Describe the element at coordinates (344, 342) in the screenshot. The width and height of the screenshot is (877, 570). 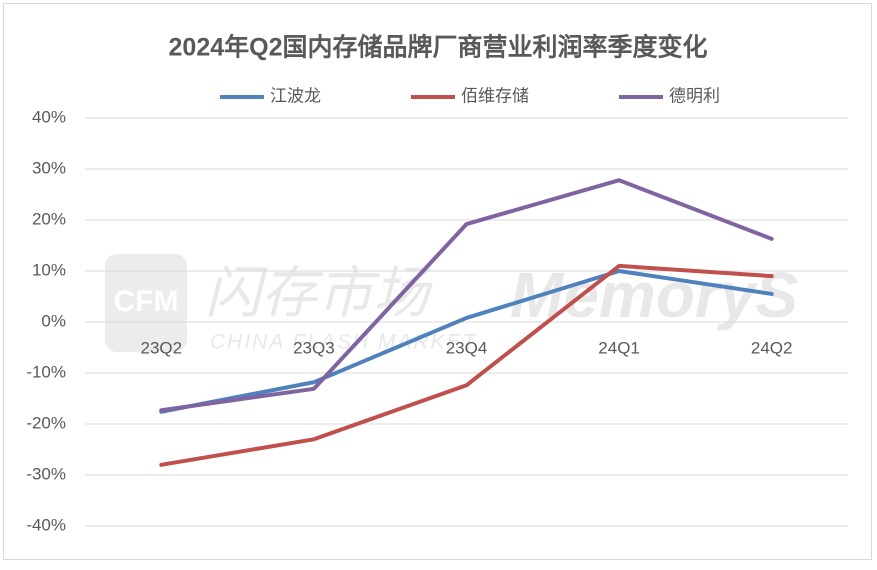
I see `watermark-text: CHINA FLASH MARKET` at that location.